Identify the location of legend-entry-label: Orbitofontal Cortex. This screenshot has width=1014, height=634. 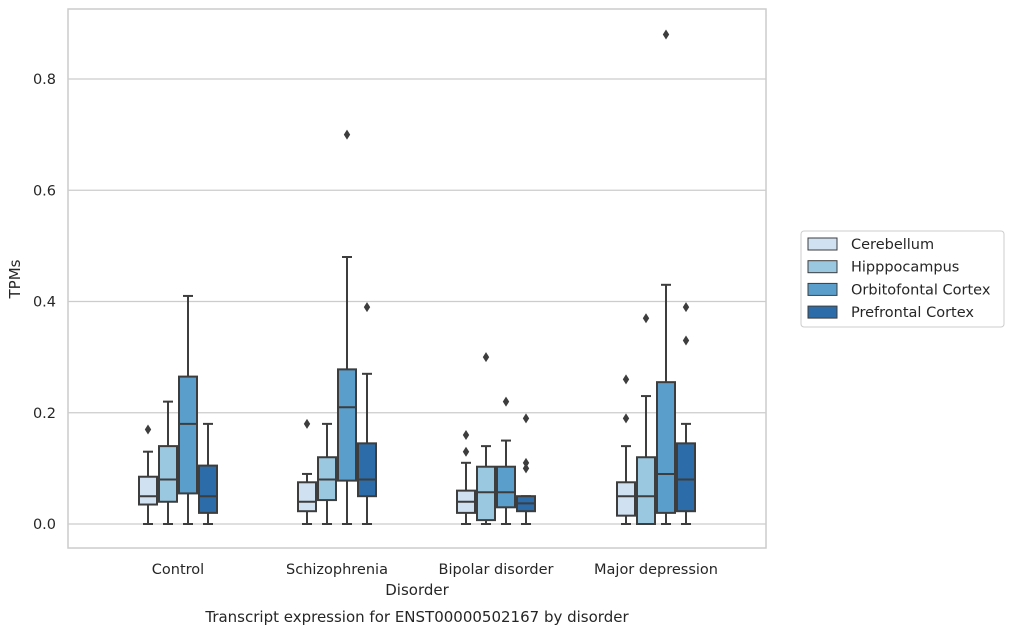
(921, 290).